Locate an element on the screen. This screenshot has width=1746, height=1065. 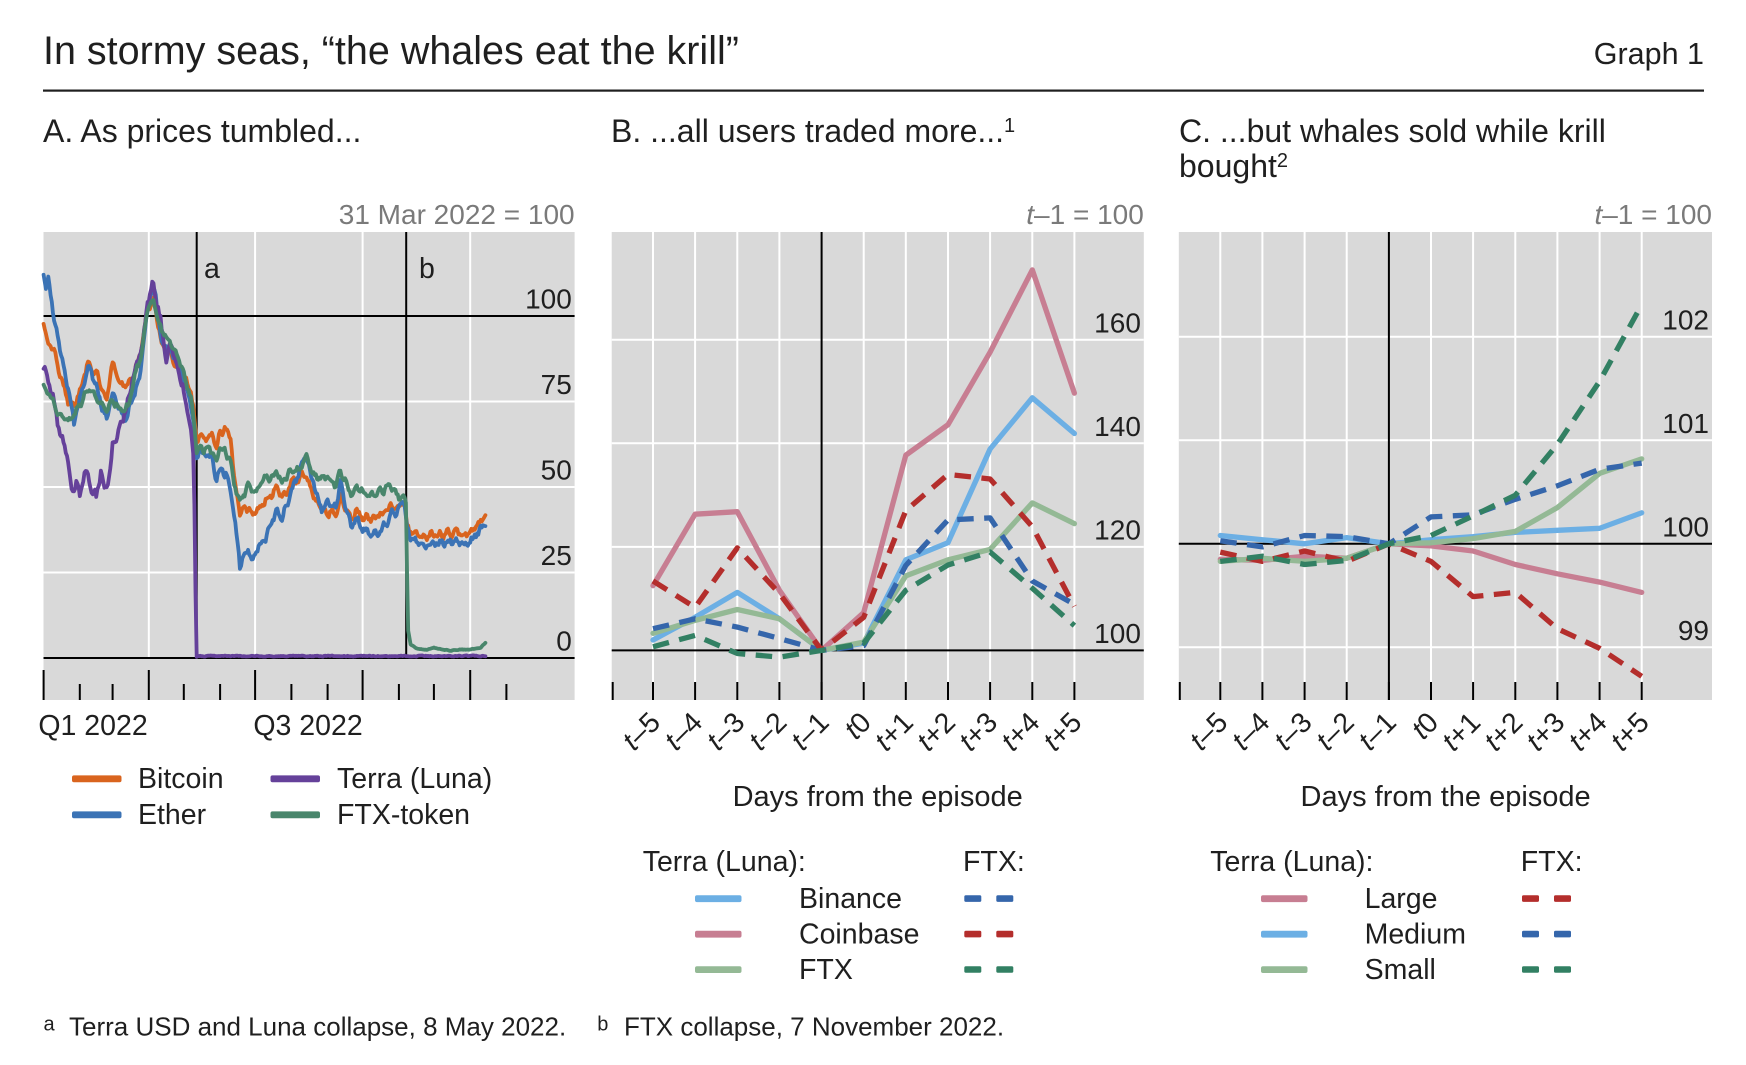
svg-text: Binance is located at coordinates (850, 899).